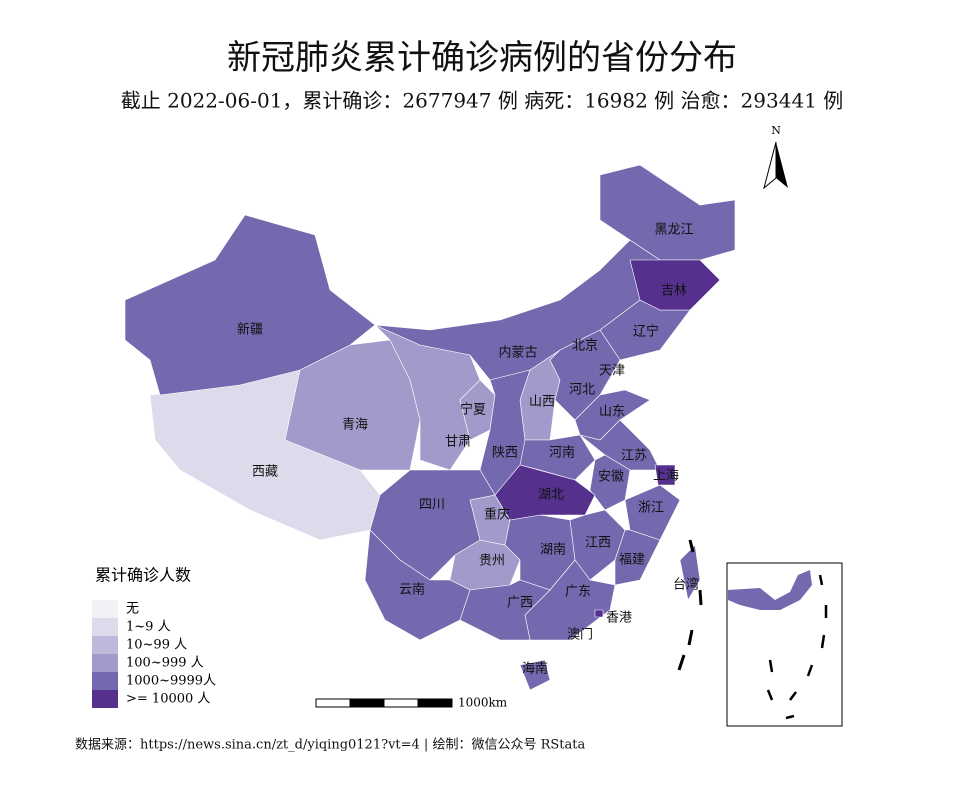 This screenshot has height=804, width=964. Describe the element at coordinates (171, 681) in the screenshot. I see `legend-label: 1000~9999人` at that location.